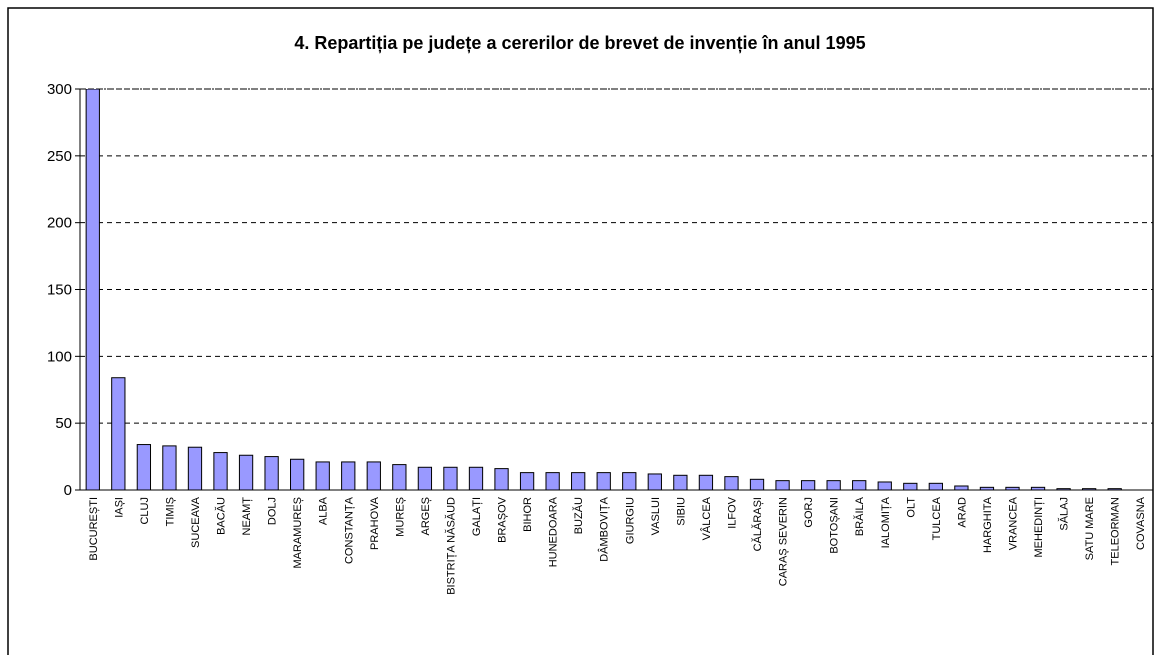  Describe the element at coordinates (1013, 523) in the screenshot. I see `x-tick-label: VRANCEA` at that location.